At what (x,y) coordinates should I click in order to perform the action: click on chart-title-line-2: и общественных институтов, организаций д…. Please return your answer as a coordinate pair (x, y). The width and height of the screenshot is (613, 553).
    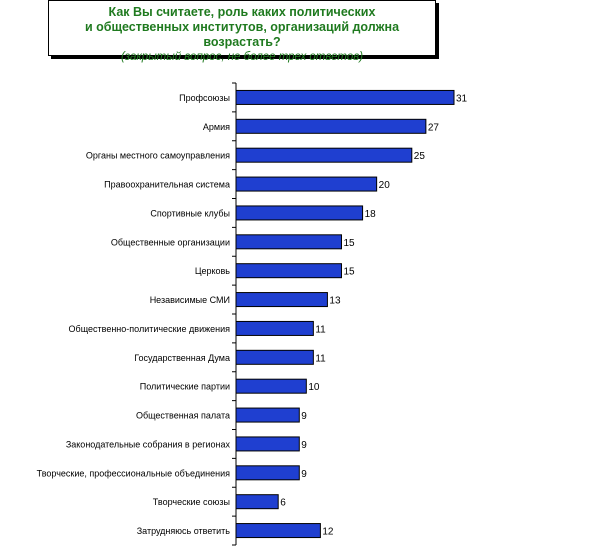
    Looking at the image, I should click on (242, 34).